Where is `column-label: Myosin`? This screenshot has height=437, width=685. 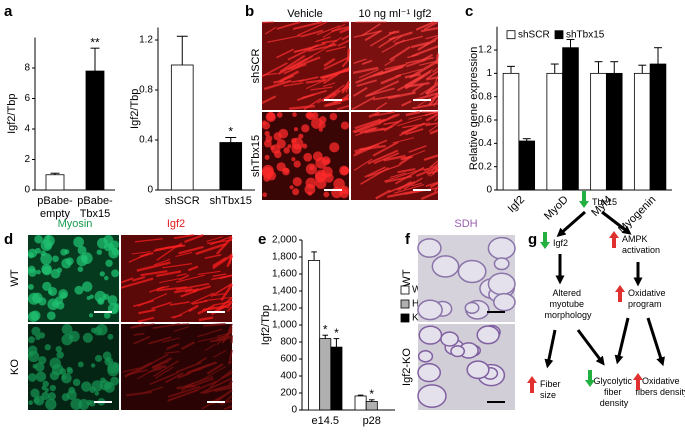 column-label: Myosin is located at coordinates (75, 224).